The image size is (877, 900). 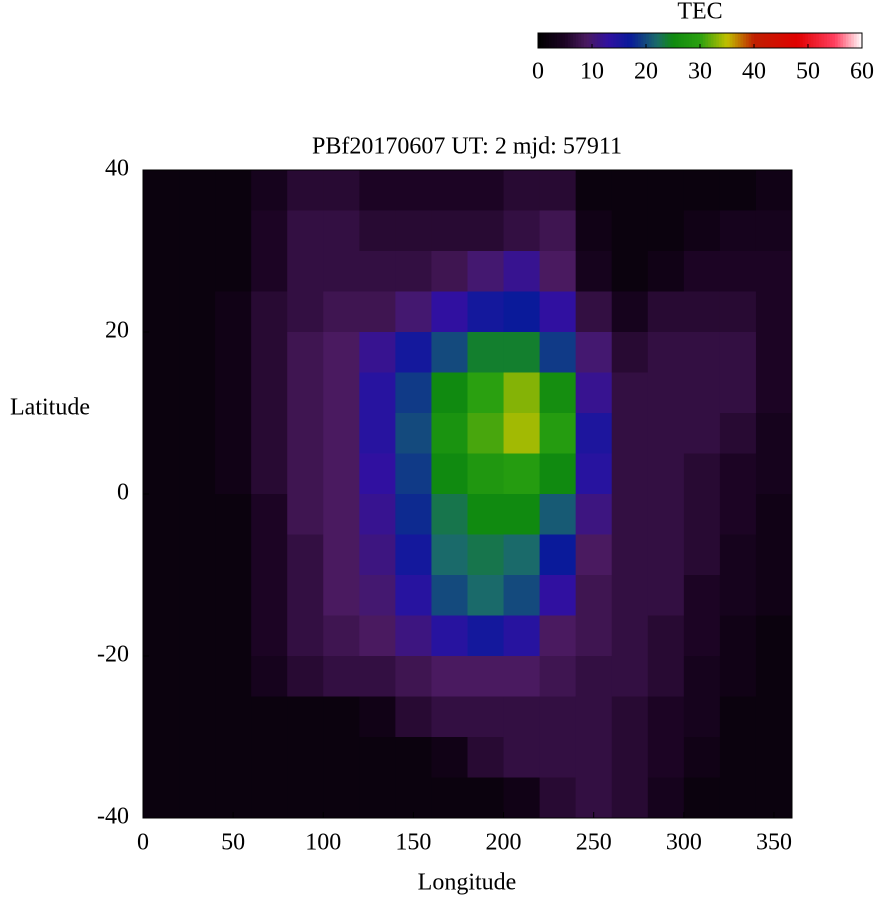 What do you see at coordinates (113, 817) in the screenshot?
I see `y-tick-label: -40` at bounding box center [113, 817].